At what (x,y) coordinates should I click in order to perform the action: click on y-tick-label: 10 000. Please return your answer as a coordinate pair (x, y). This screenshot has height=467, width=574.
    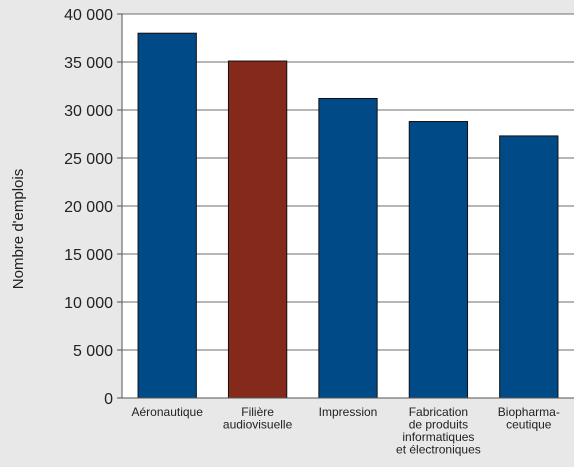
    Looking at the image, I should click on (88, 303).